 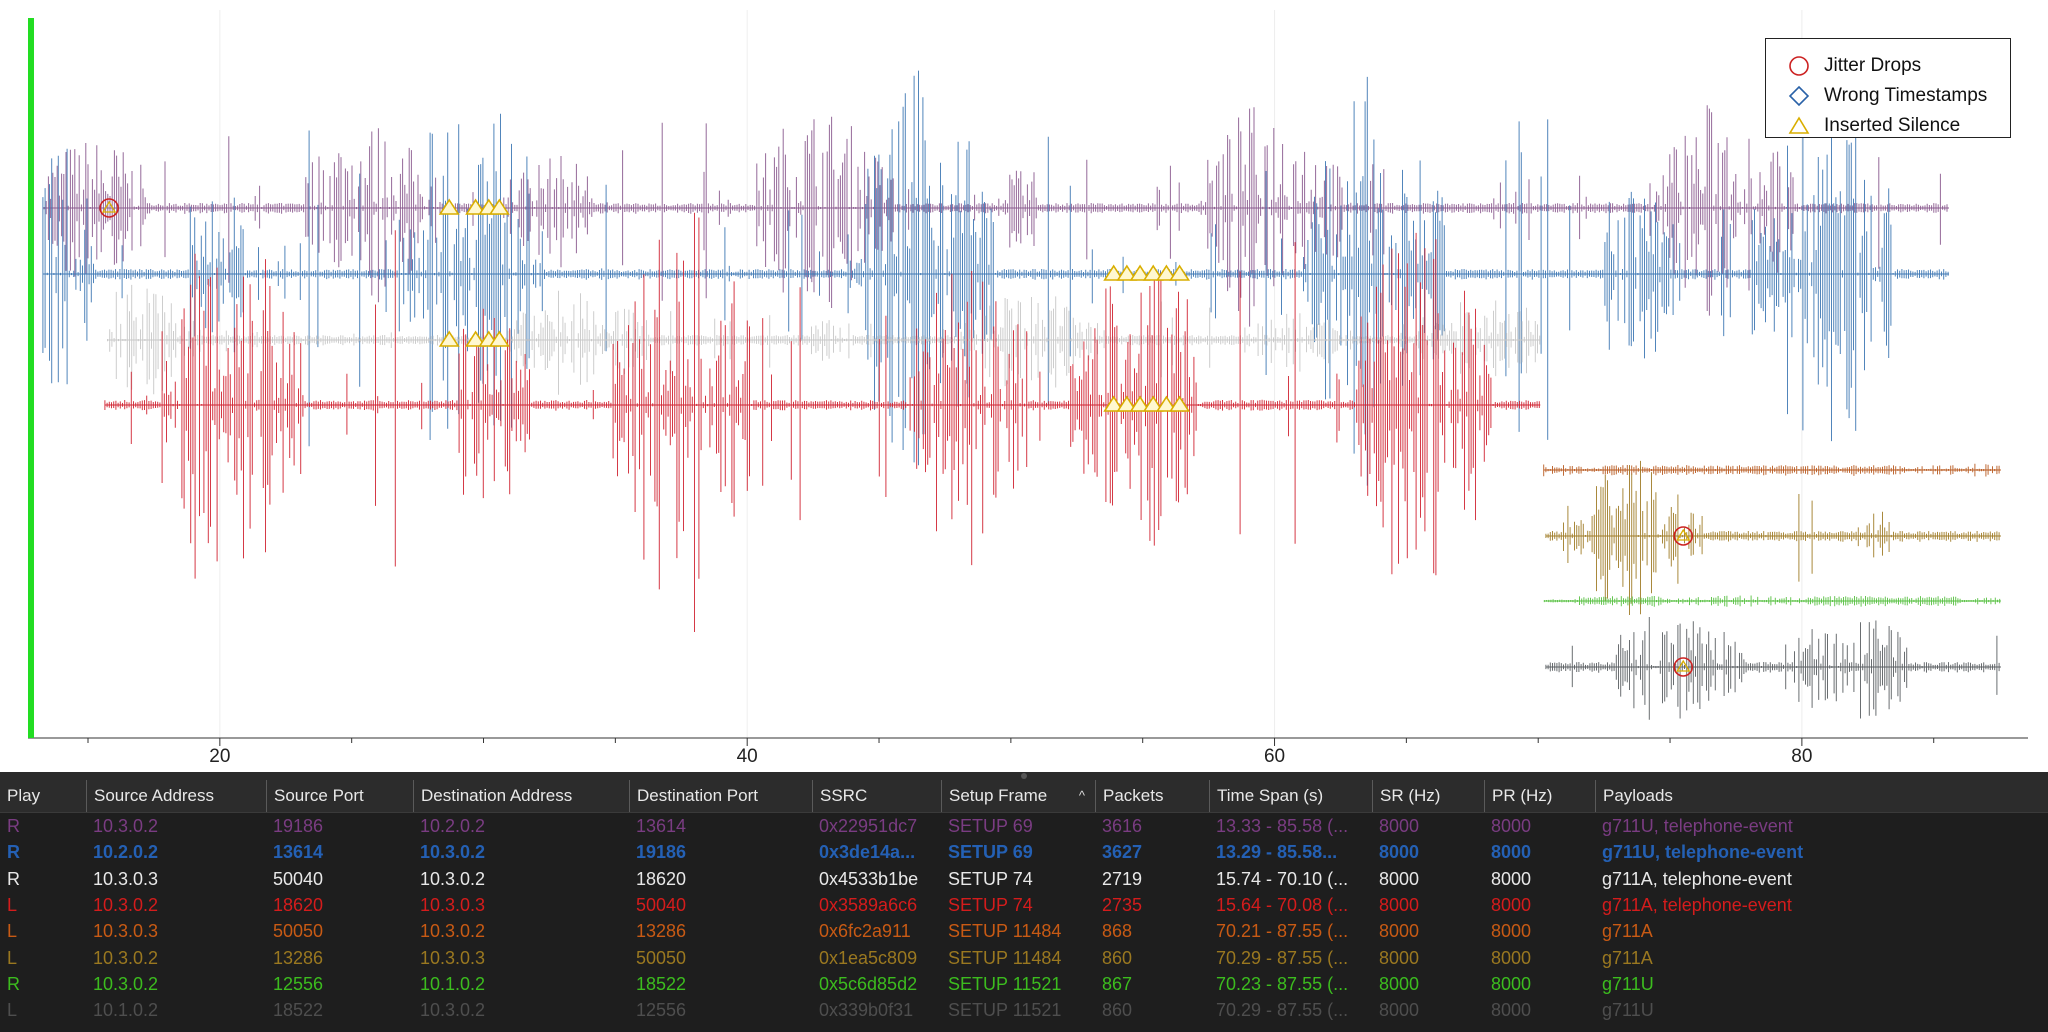 I want to click on column-header-pr: PR (Hz), so click(x=1539, y=796).